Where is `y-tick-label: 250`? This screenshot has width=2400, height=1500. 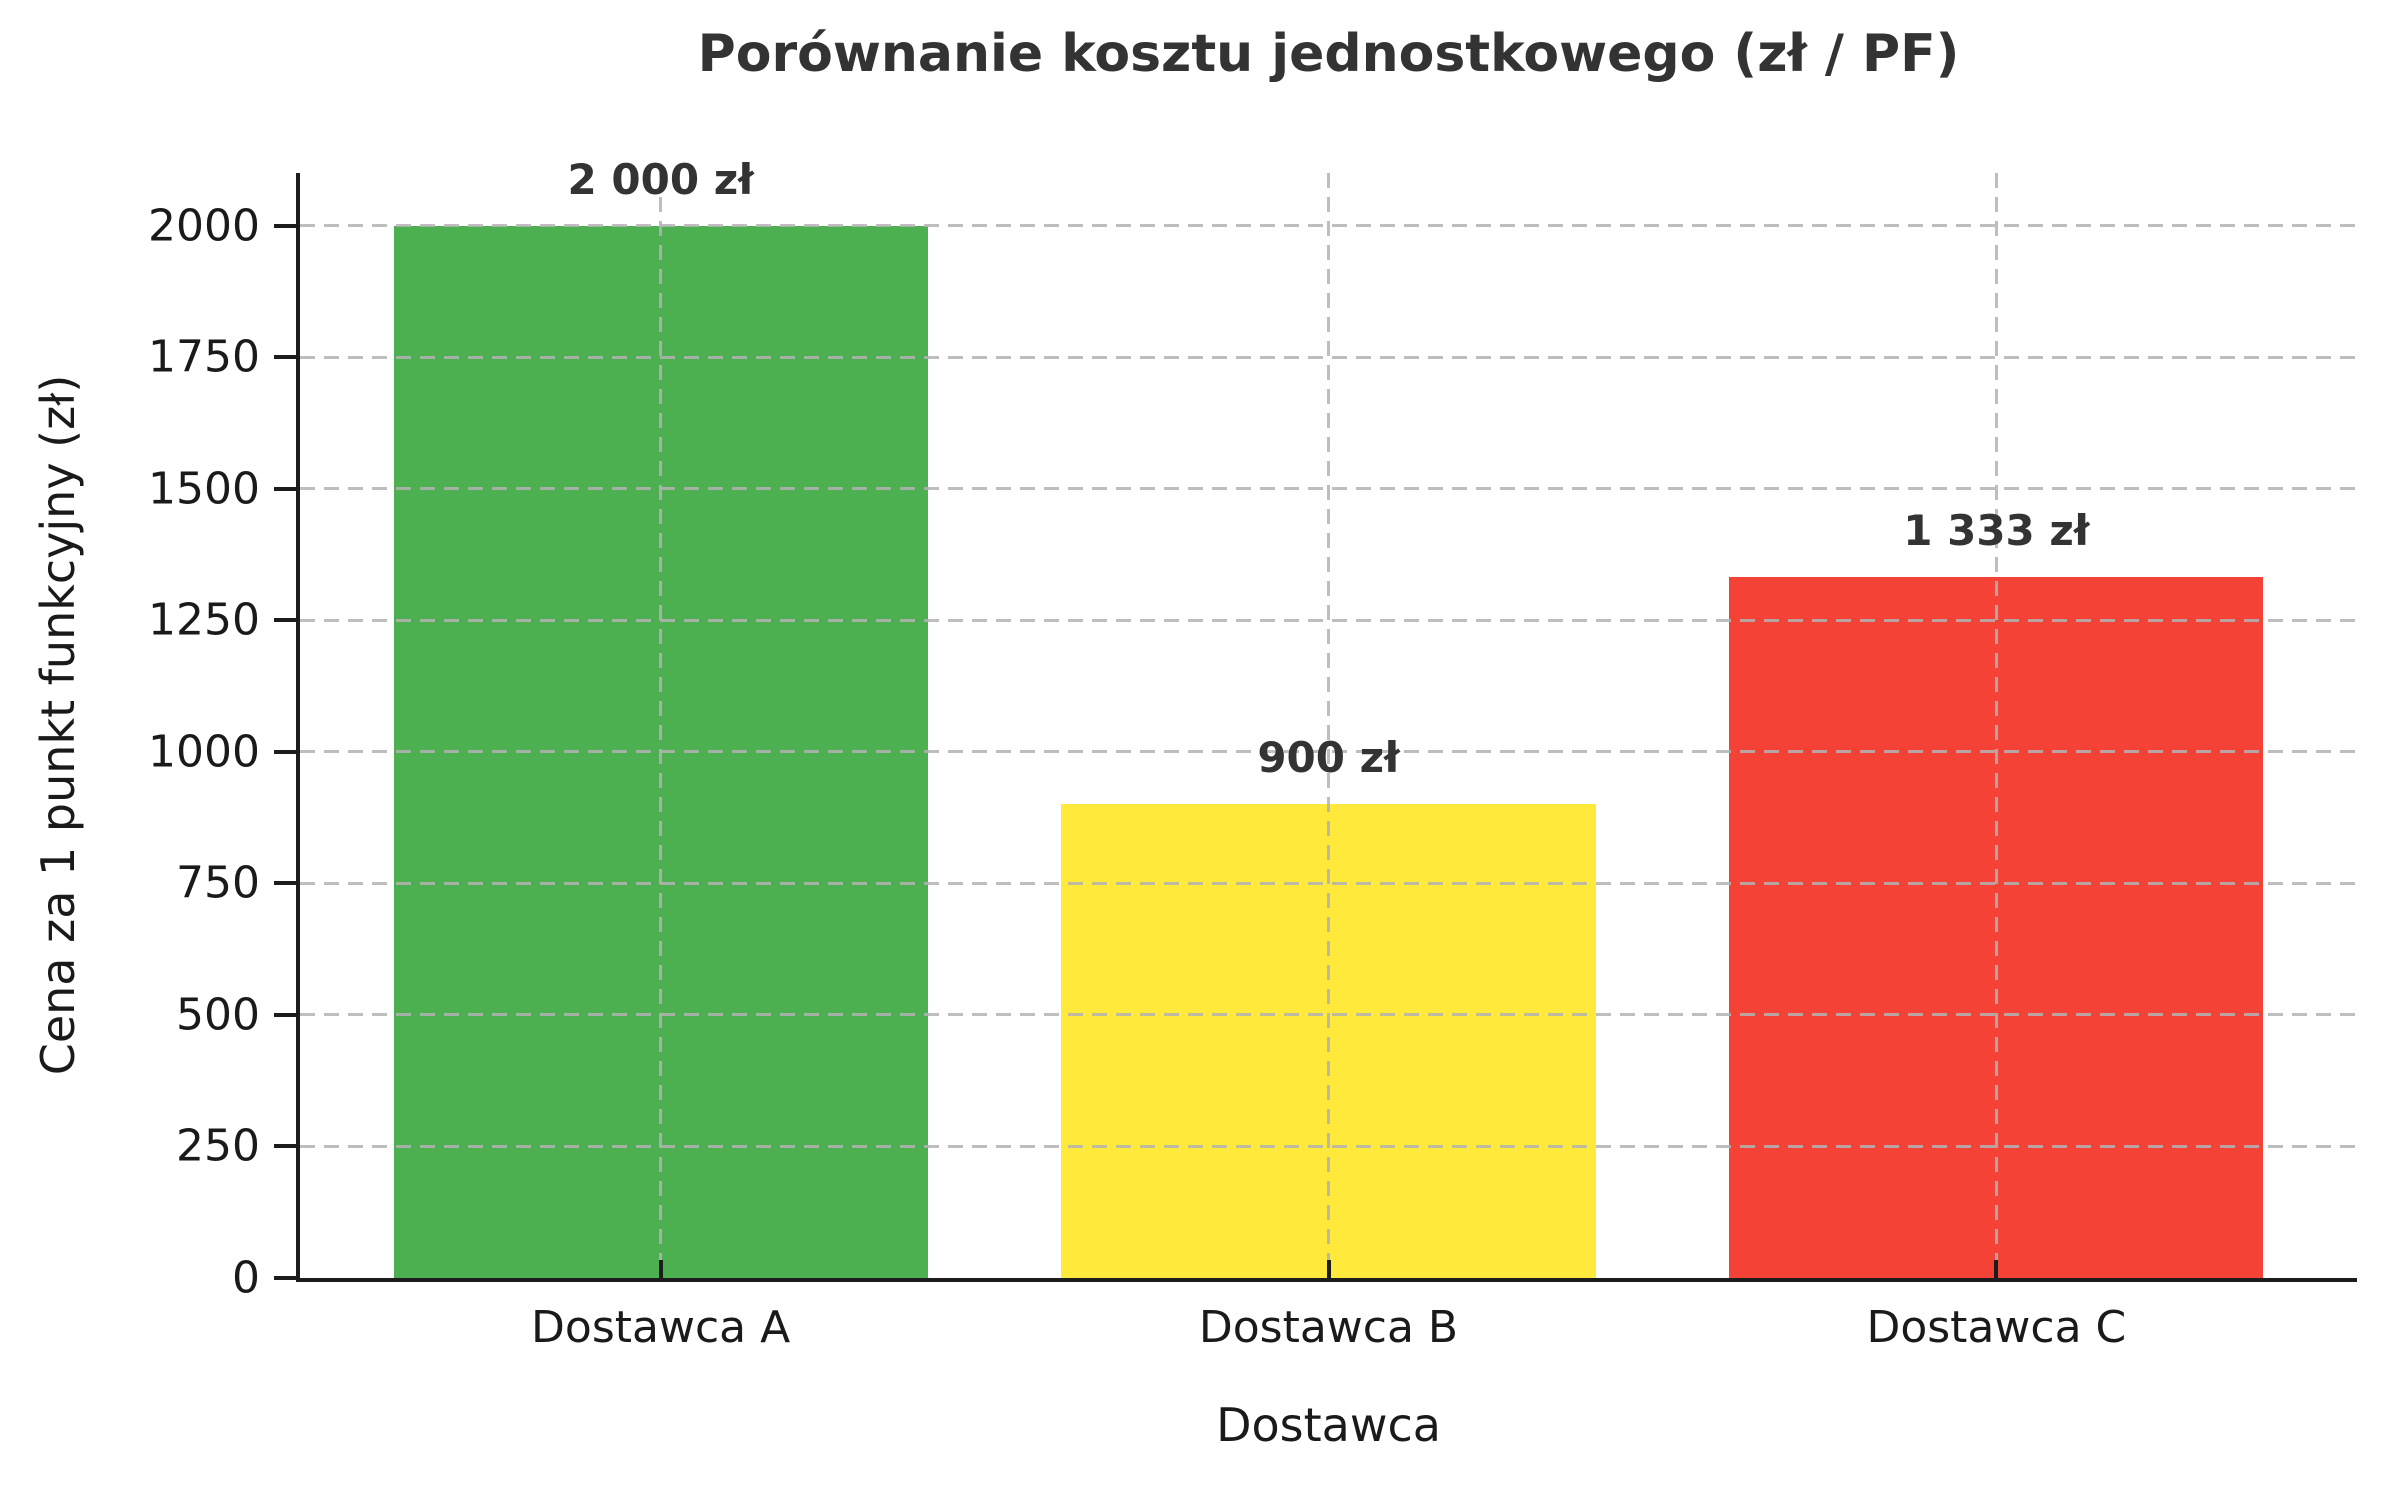
y-tick-label: 250 is located at coordinates (218, 1146).